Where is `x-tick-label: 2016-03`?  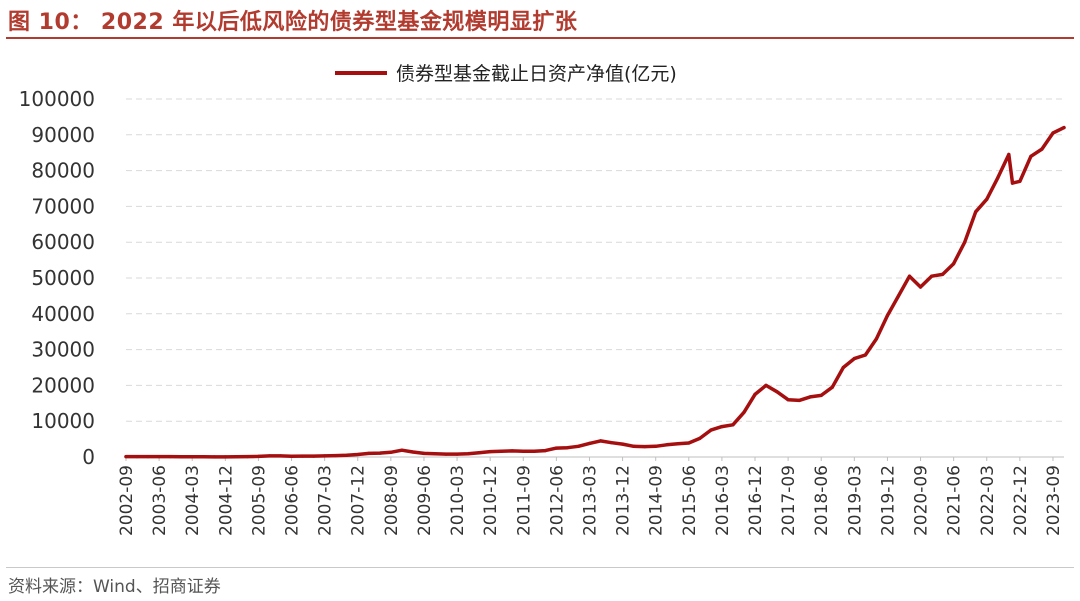
x-tick-label: 2016-03 is located at coordinates (723, 500).